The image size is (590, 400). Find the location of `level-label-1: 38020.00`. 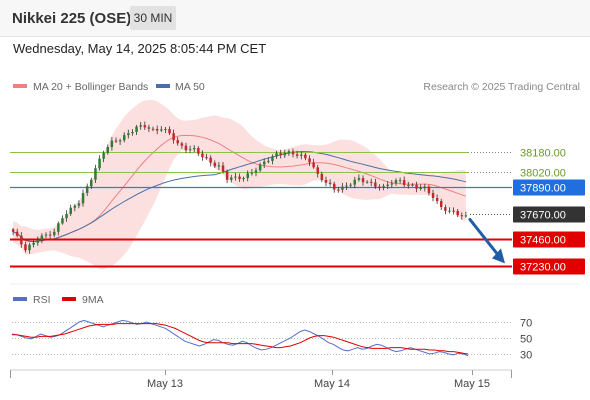

level-label-1: 38020.00 is located at coordinates (543, 174).